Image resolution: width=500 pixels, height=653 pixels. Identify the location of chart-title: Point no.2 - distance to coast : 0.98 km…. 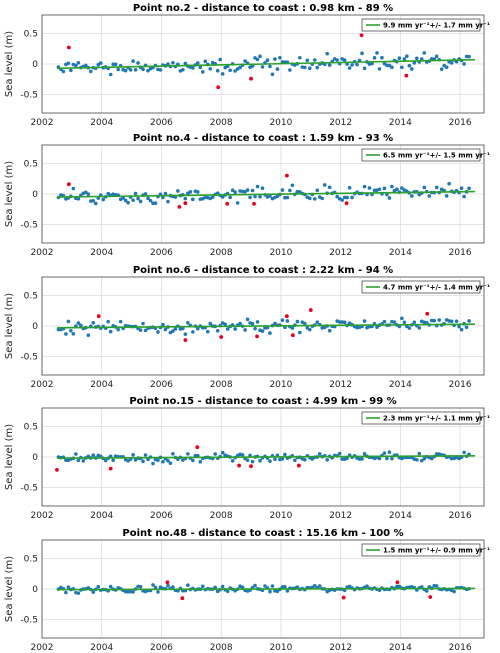
(263, 8).